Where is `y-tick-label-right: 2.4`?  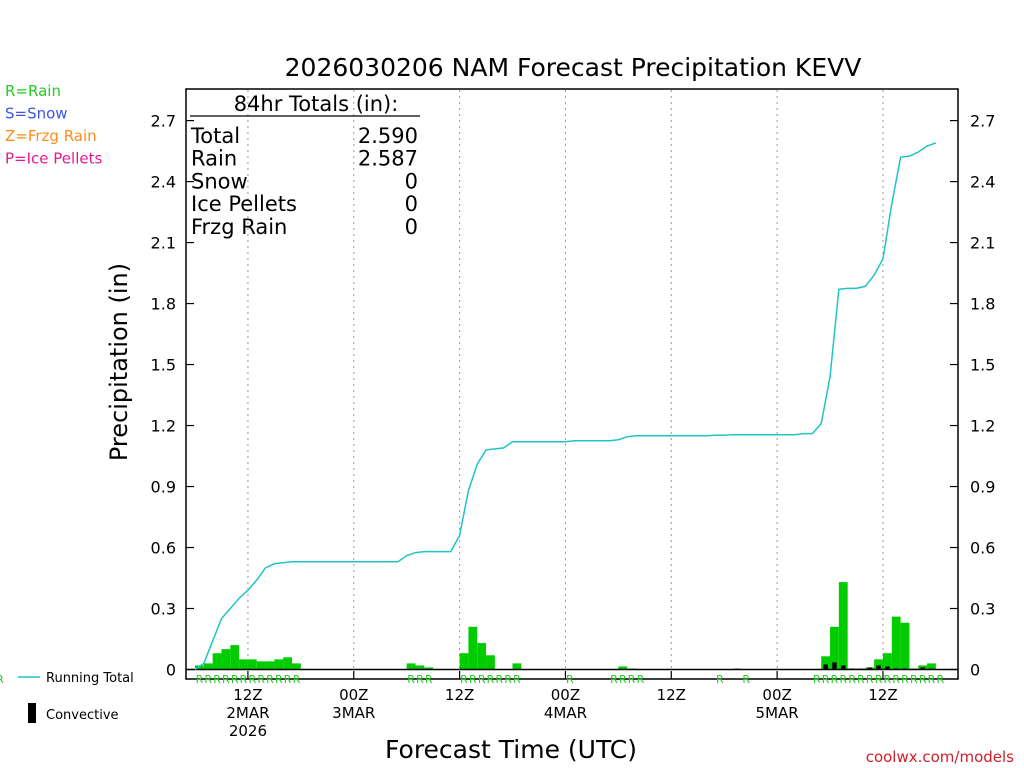 y-tick-label-right: 2.4 is located at coordinates (982, 182).